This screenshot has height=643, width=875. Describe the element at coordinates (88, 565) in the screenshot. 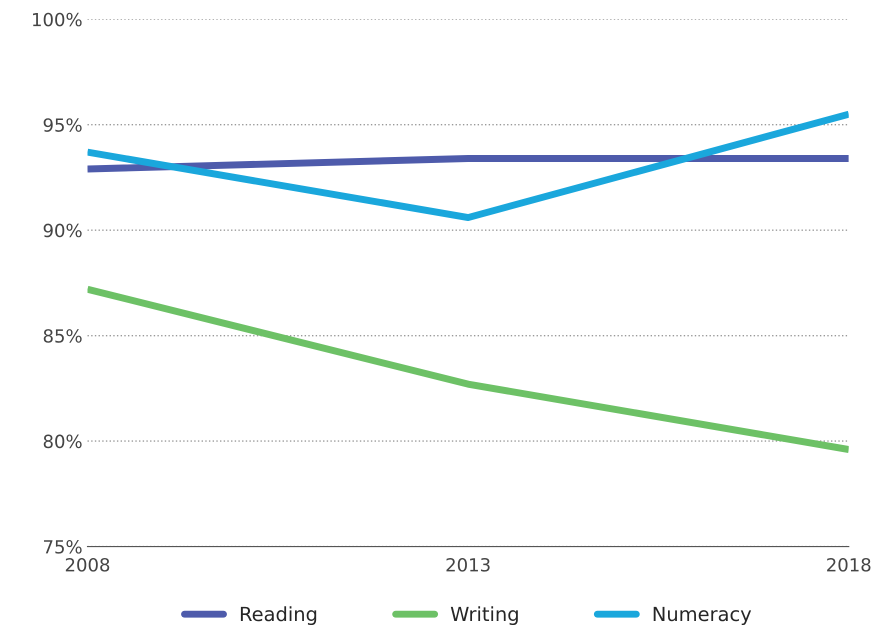

I see `x-tick-label: 2008` at that location.